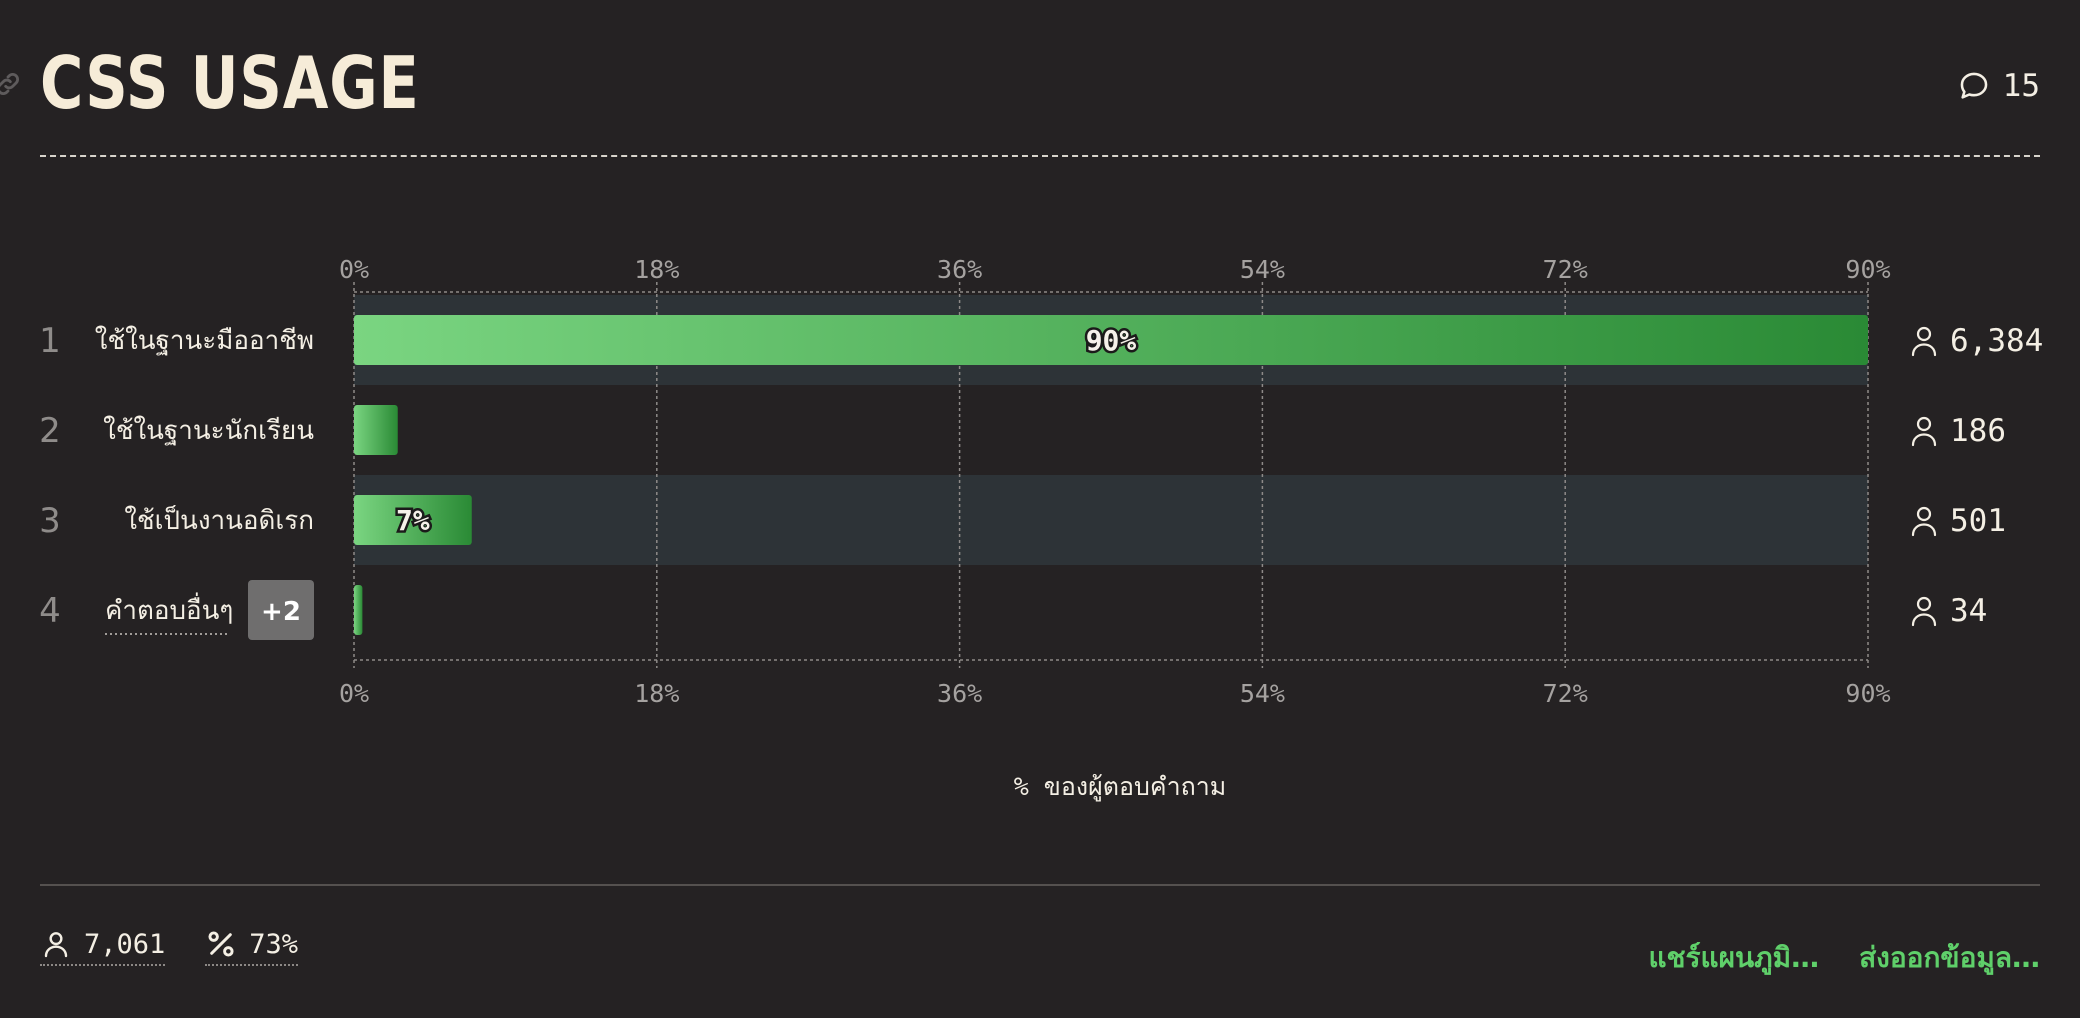 This screenshot has width=2080, height=1018. Describe the element at coordinates (169, 947) in the screenshot. I see `footer-stats: 7,061 73%` at that location.